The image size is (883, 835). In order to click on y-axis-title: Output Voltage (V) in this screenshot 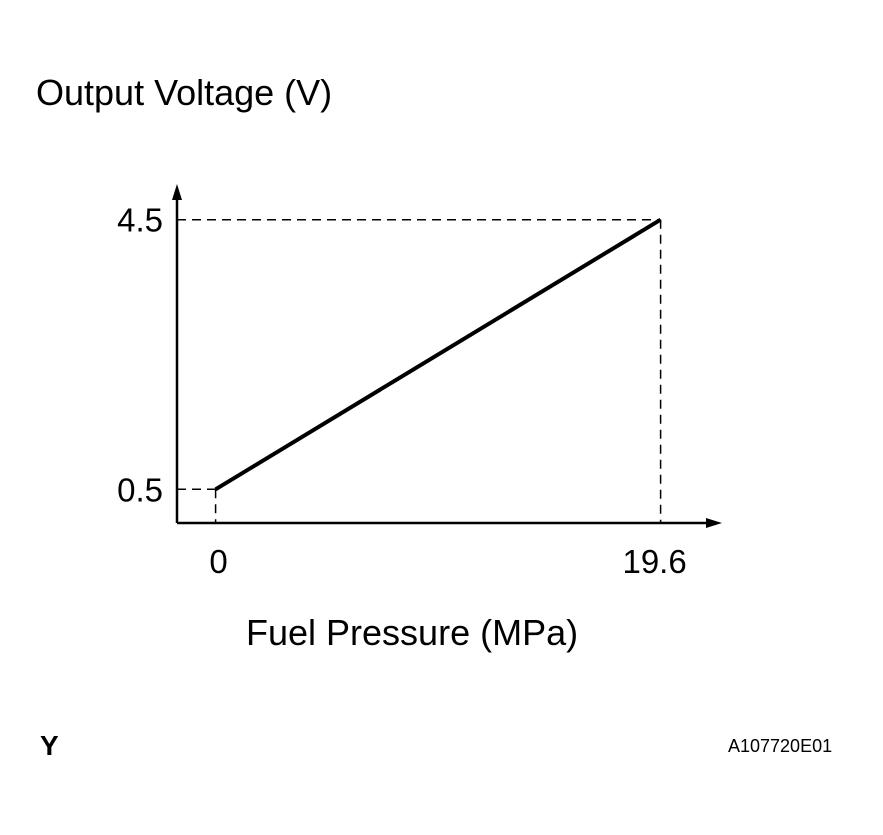, I will do `click(184, 92)`.